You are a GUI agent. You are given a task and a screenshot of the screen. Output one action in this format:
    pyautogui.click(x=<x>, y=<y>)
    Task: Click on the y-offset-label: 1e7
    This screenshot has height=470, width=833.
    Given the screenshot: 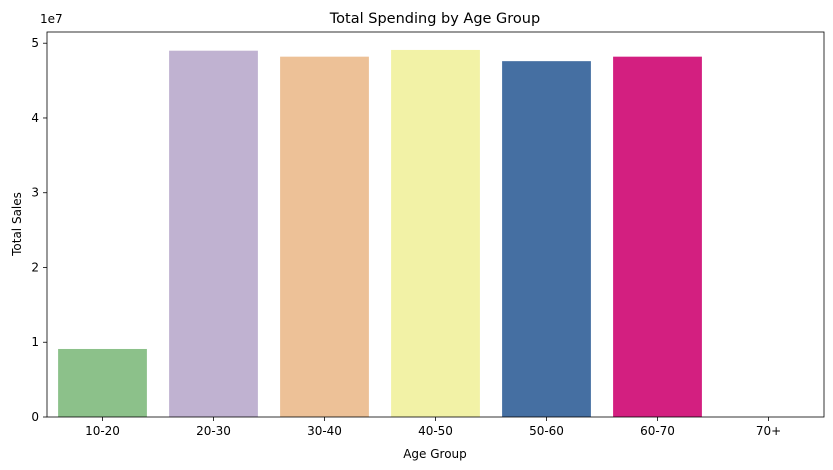 What is the action you would take?
    pyautogui.click(x=51, y=19)
    